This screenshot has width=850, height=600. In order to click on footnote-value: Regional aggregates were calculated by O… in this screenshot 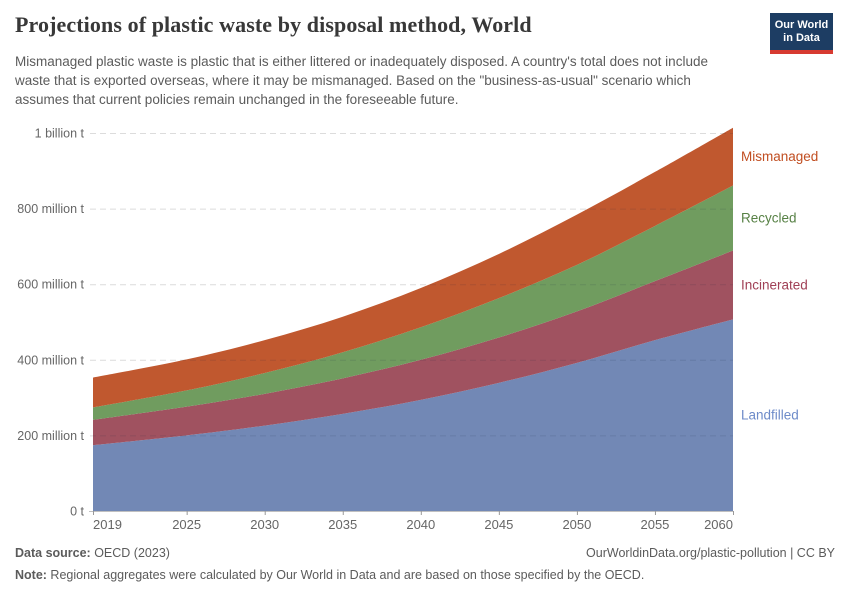, I will do `click(345, 575)`.